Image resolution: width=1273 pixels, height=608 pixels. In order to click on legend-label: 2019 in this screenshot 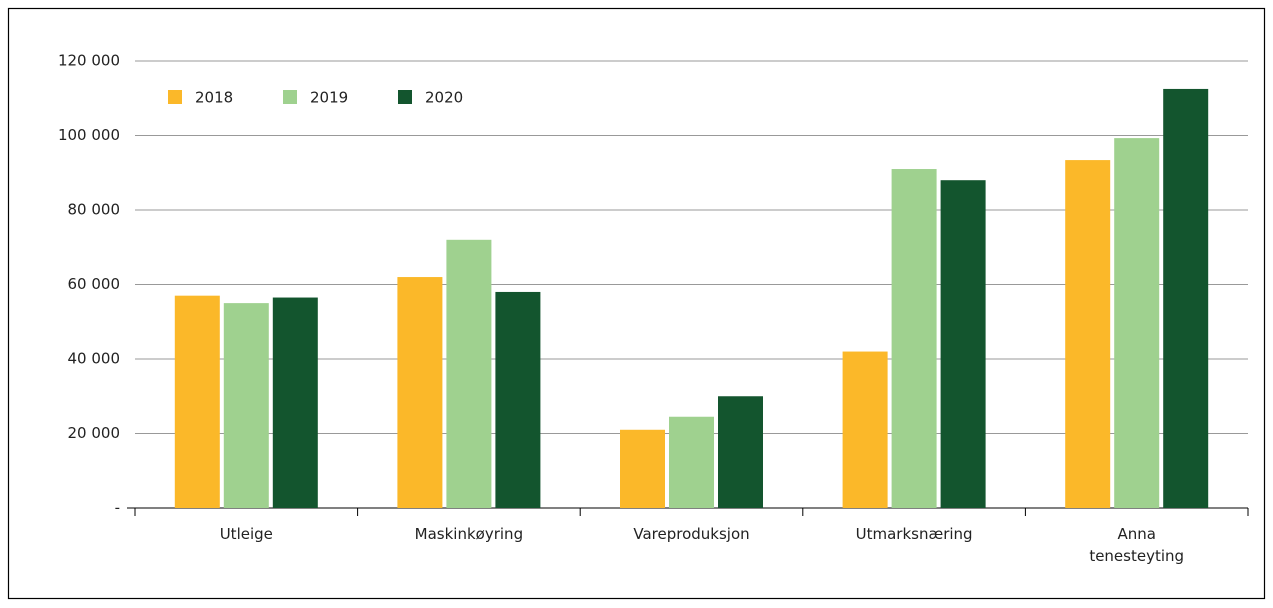, I will do `click(329, 98)`.